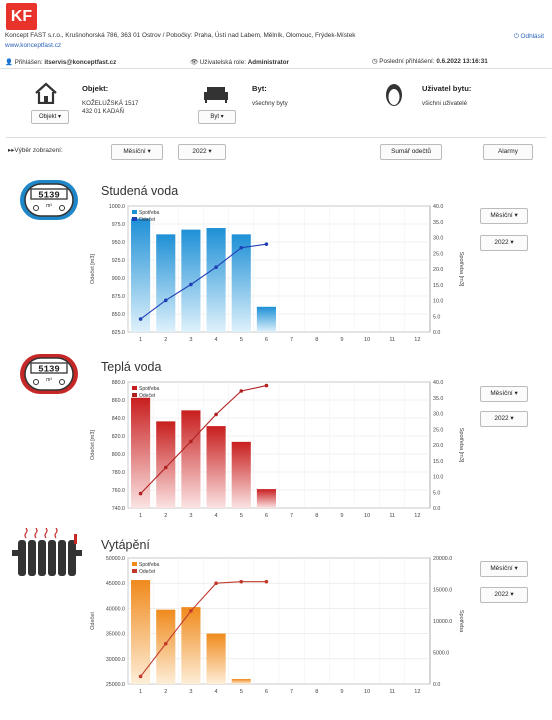 The width and height of the screenshot is (552, 720). What do you see at coordinates (392, 692) in the screenshot?
I see `heating-x-tick: 11` at bounding box center [392, 692].